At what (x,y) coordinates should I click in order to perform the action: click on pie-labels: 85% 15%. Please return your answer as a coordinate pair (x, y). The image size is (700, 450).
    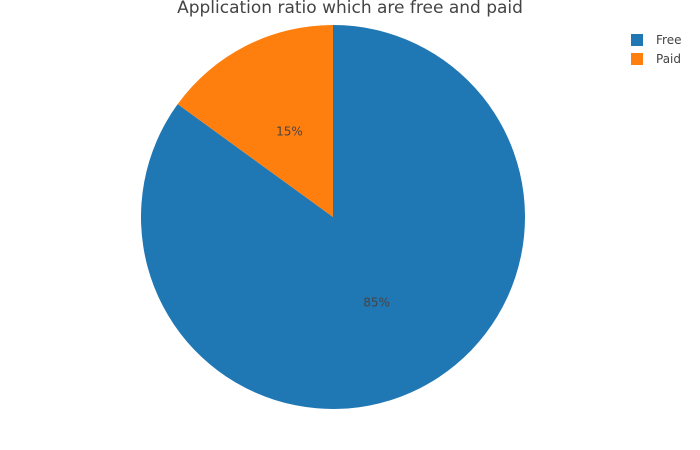
    Looking at the image, I should click on (333, 216).